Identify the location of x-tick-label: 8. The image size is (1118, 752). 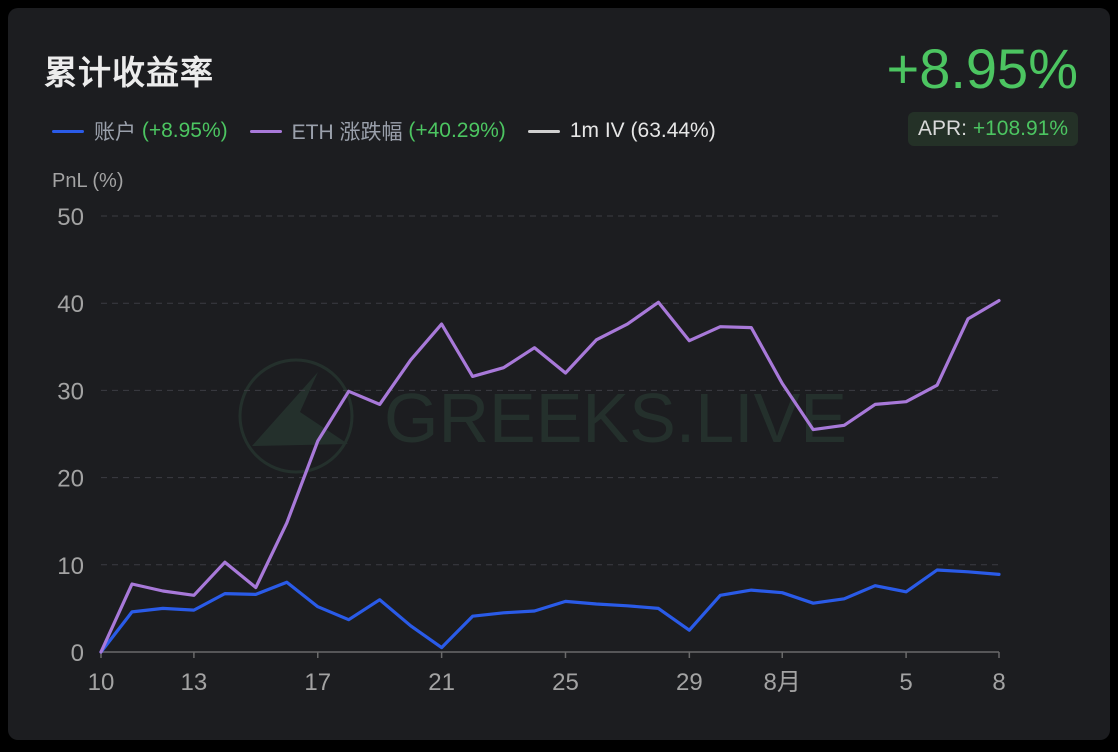
(998, 682).